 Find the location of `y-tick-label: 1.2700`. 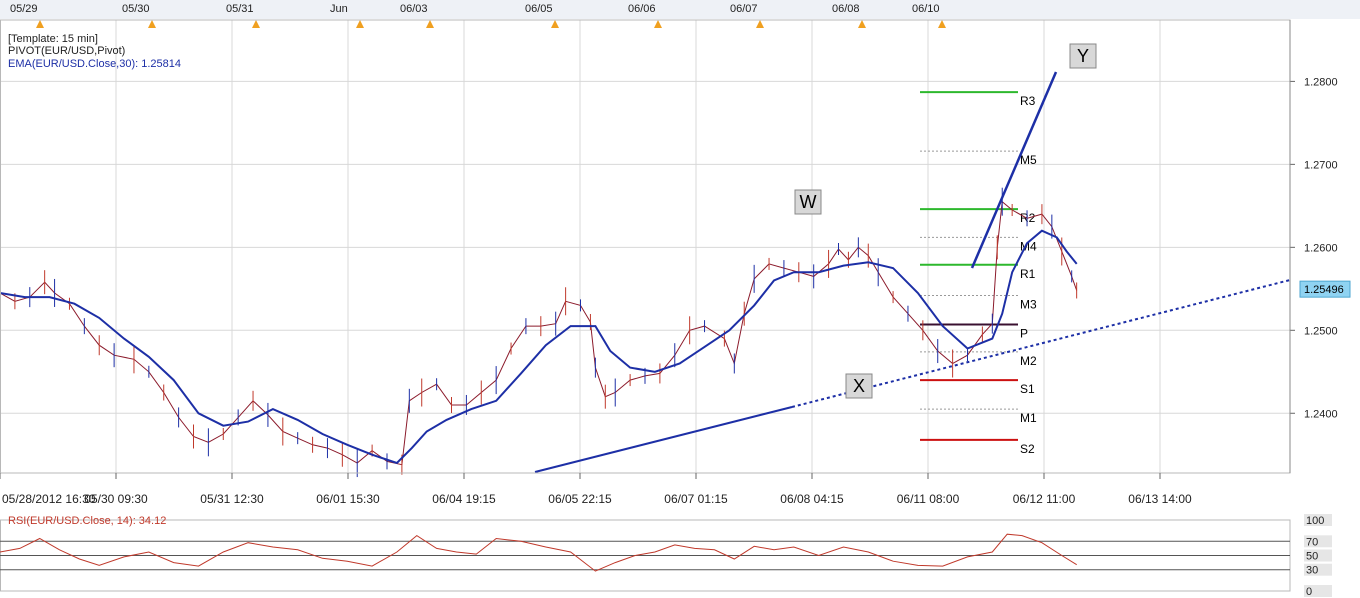

y-tick-label: 1.2700 is located at coordinates (1321, 165).